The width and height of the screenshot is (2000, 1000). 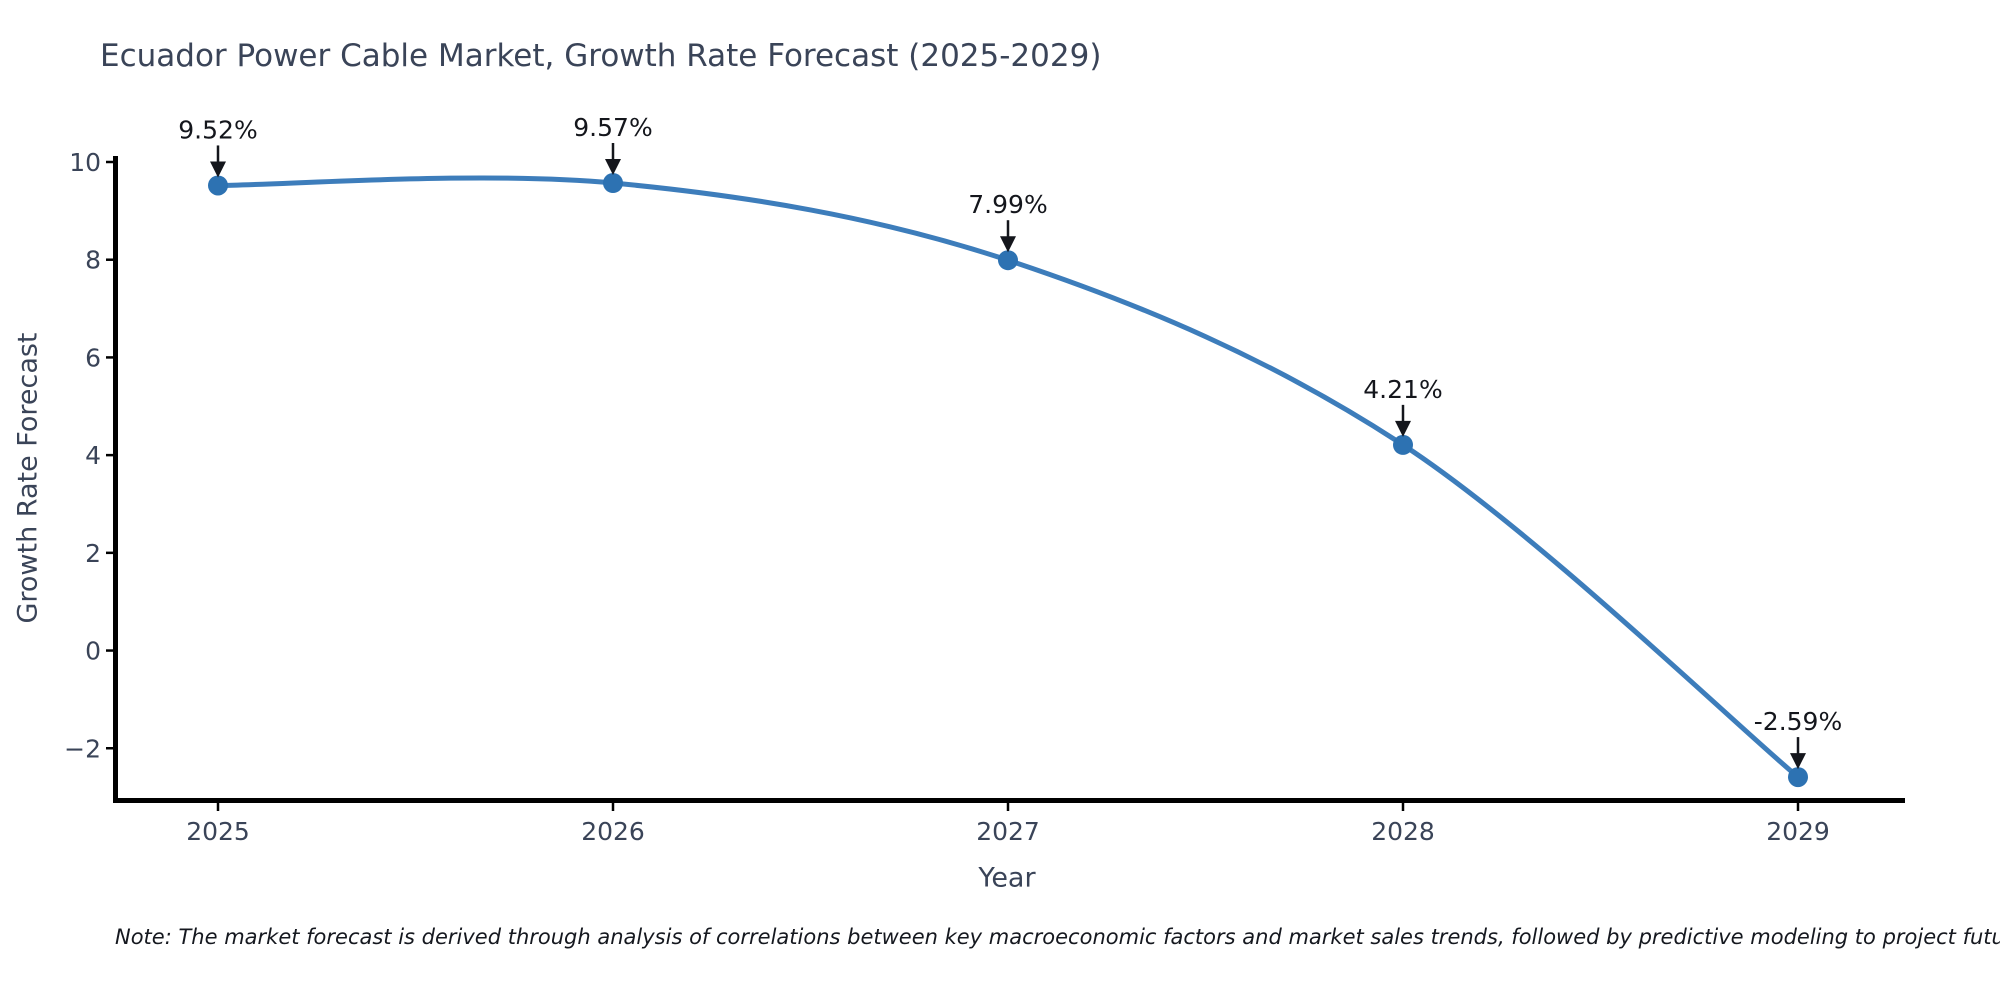 What do you see at coordinates (93, 553) in the screenshot?
I see `y-tick-label: 2` at bounding box center [93, 553].